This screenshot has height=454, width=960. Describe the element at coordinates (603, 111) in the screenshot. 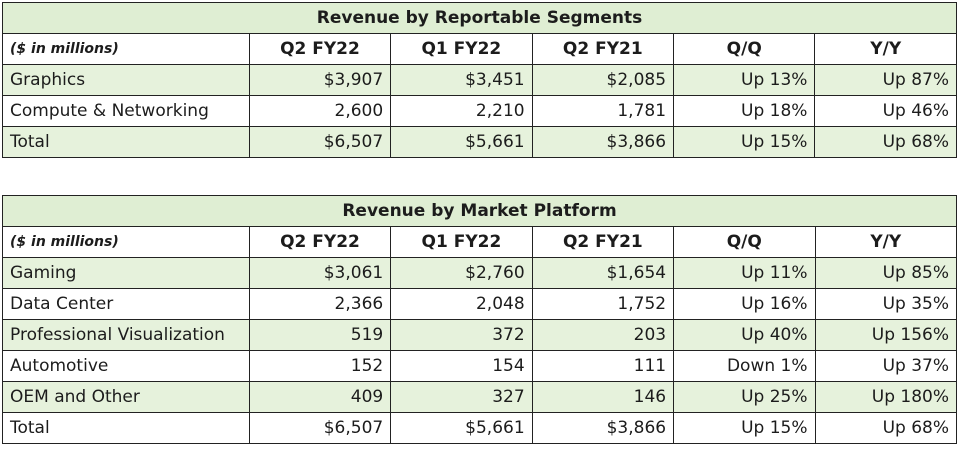

I see `table-cell: 1,781` at that location.